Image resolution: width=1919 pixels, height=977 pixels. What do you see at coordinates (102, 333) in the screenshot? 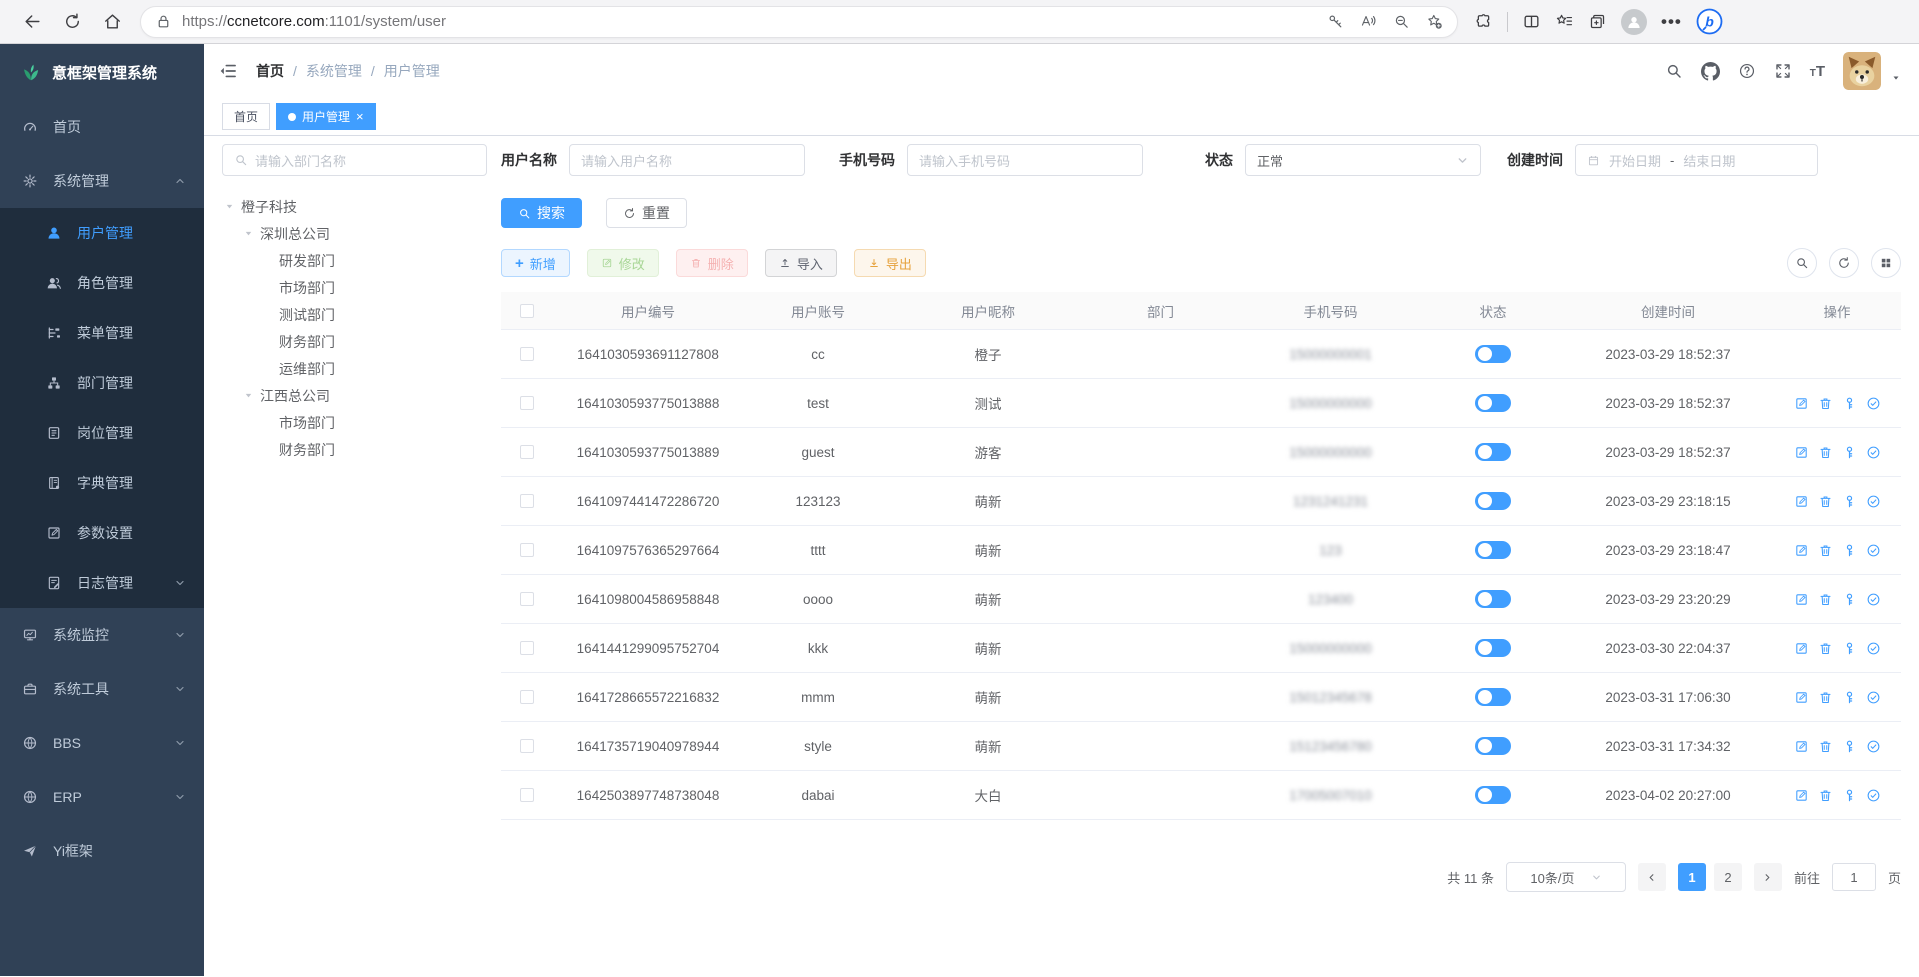
I see `sidebar-item-menu: 菜单管理` at bounding box center [102, 333].